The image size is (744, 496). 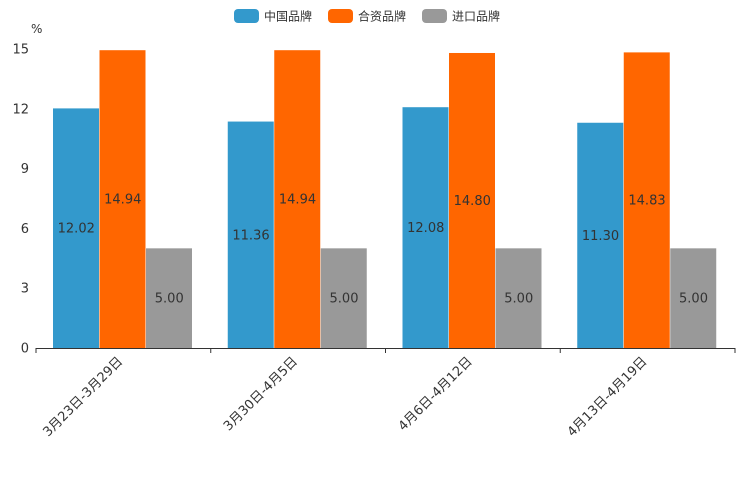 What do you see at coordinates (20, 109) in the screenshot?
I see `y-tick-label: 12` at bounding box center [20, 109].